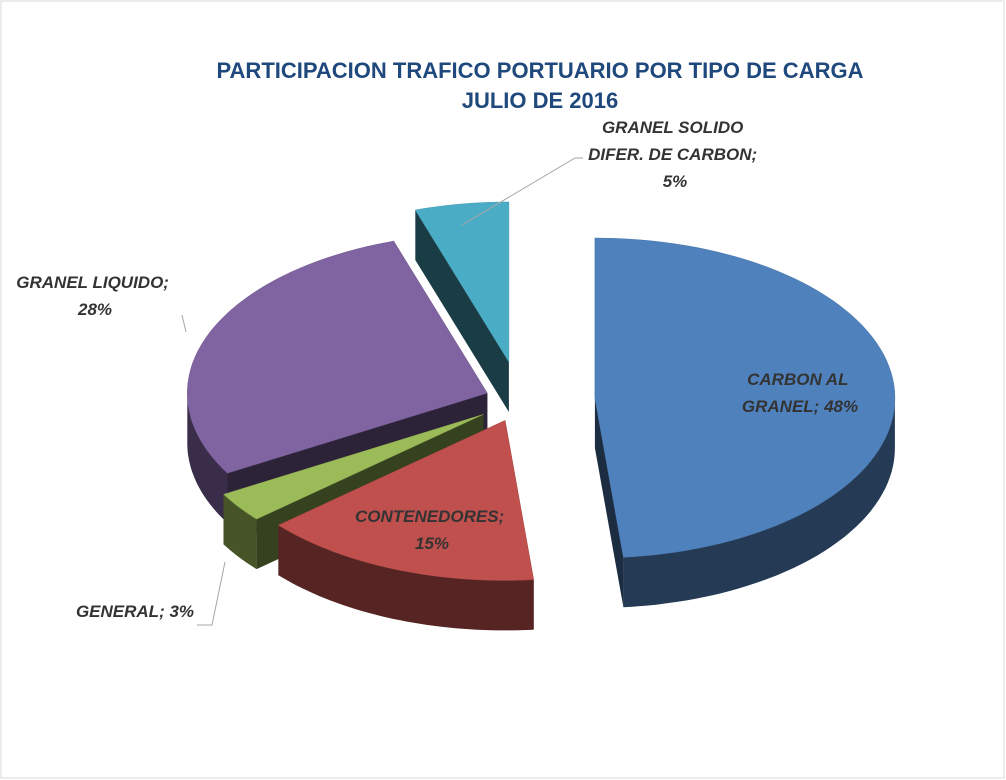 This screenshot has width=1006, height=780. What do you see at coordinates (800, 379) in the screenshot?
I see `data-label-line: CARBON AL` at bounding box center [800, 379].